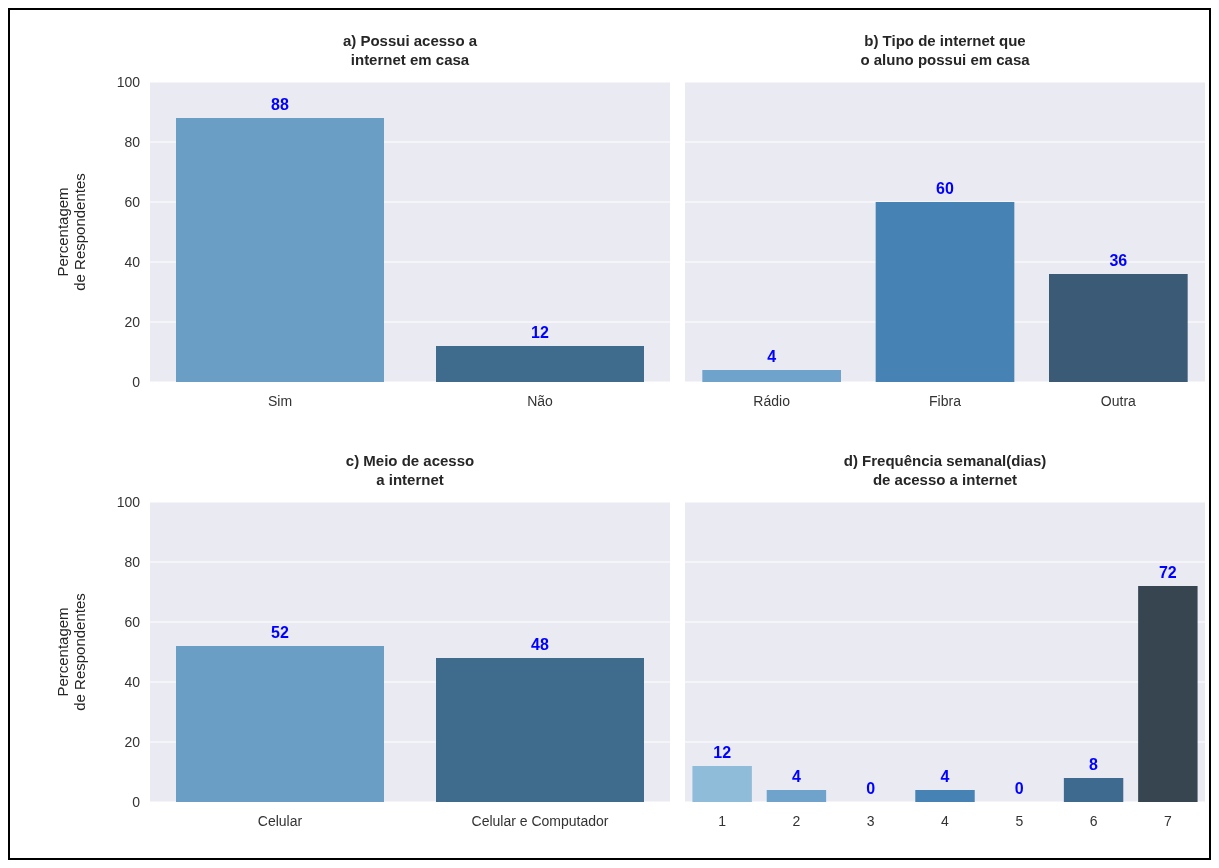 The height and width of the screenshot is (868, 1219). I want to click on x-tick-label: Celular, so click(280, 821).